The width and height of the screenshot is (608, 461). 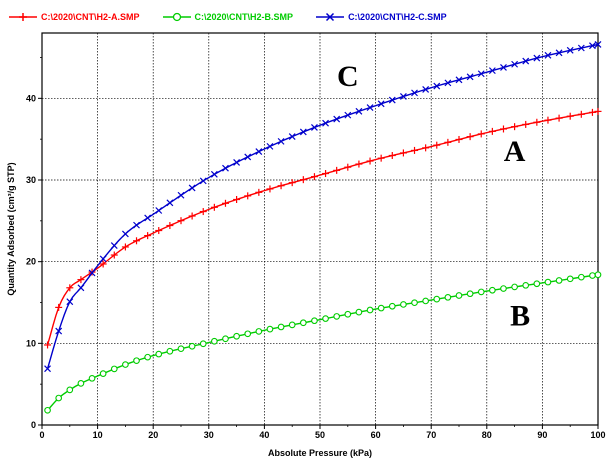 I want to click on y-tick-label: 10, so click(x=31, y=343).